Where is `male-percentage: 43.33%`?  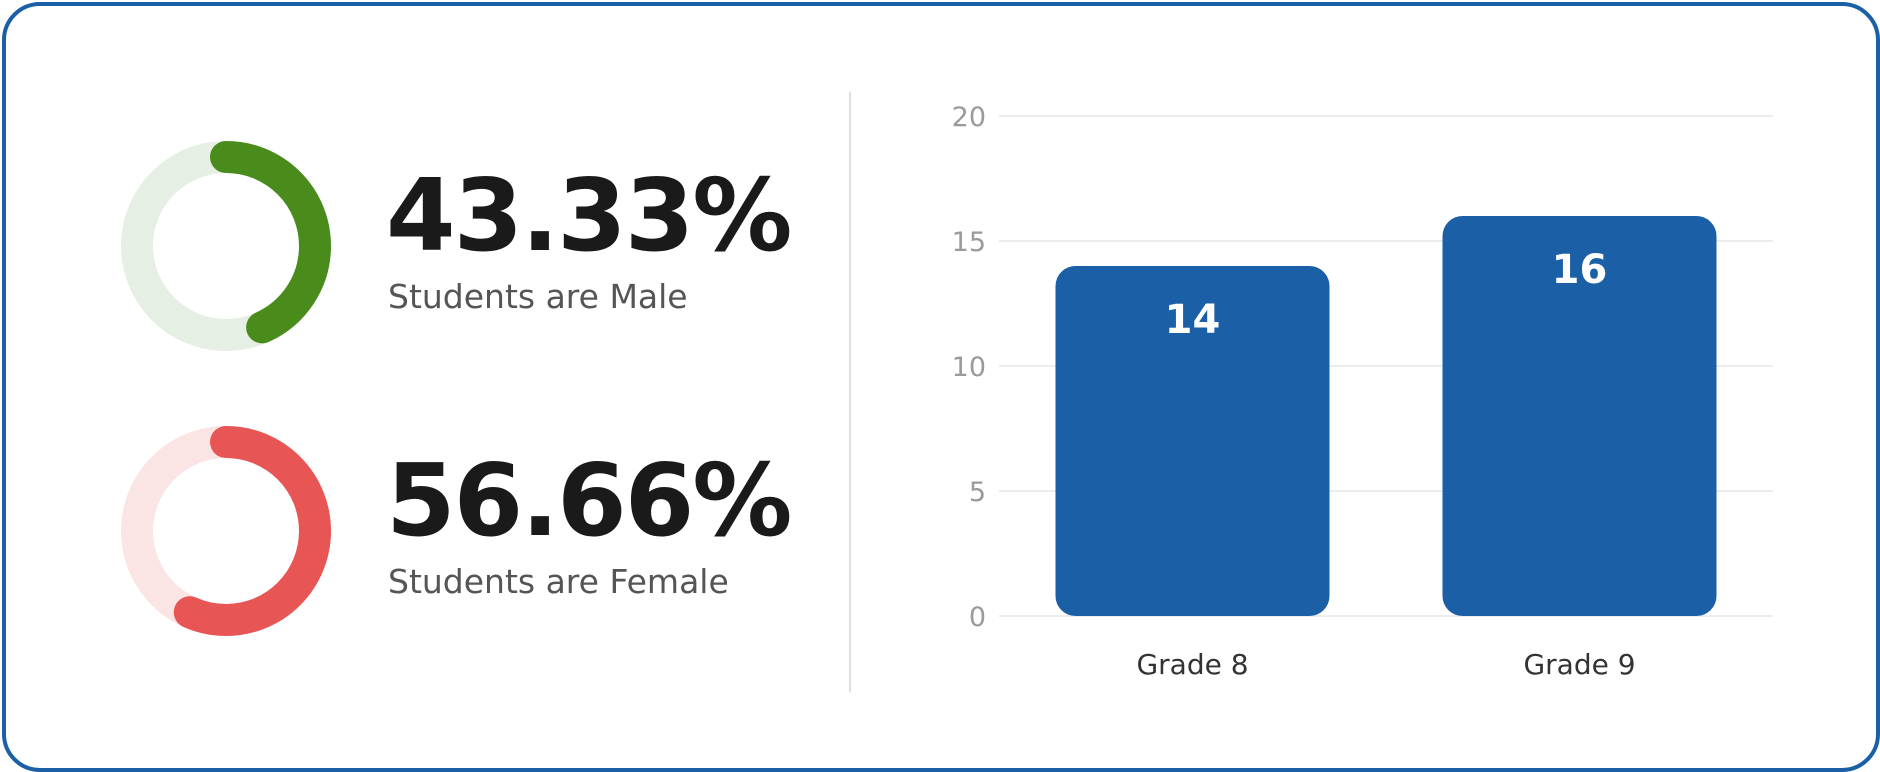
male-percentage: 43.33% is located at coordinates (589, 215).